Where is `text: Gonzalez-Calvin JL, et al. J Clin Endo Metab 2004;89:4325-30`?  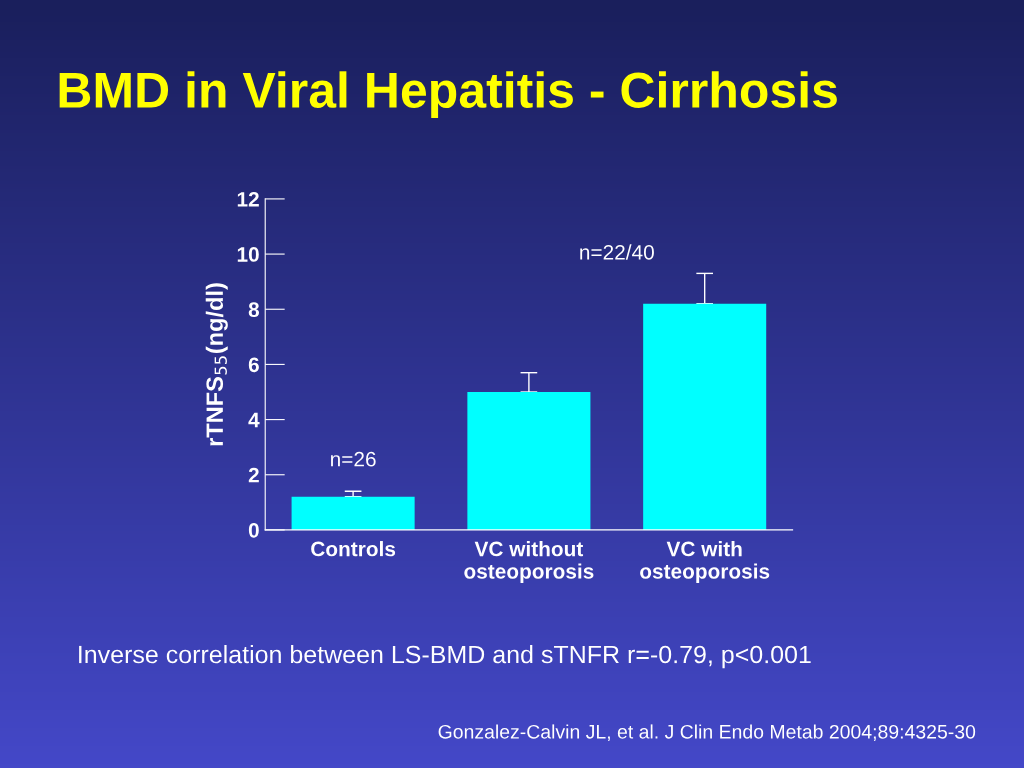
text: Gonzalez-Calvin JL, et al. J Clin Endo Metab 2004;89:4325-30 is located at coordinates (707, 732).